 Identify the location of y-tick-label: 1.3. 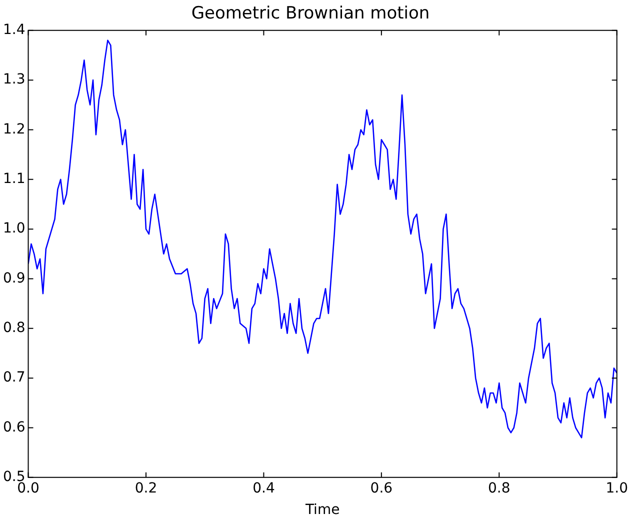
(14, 80).